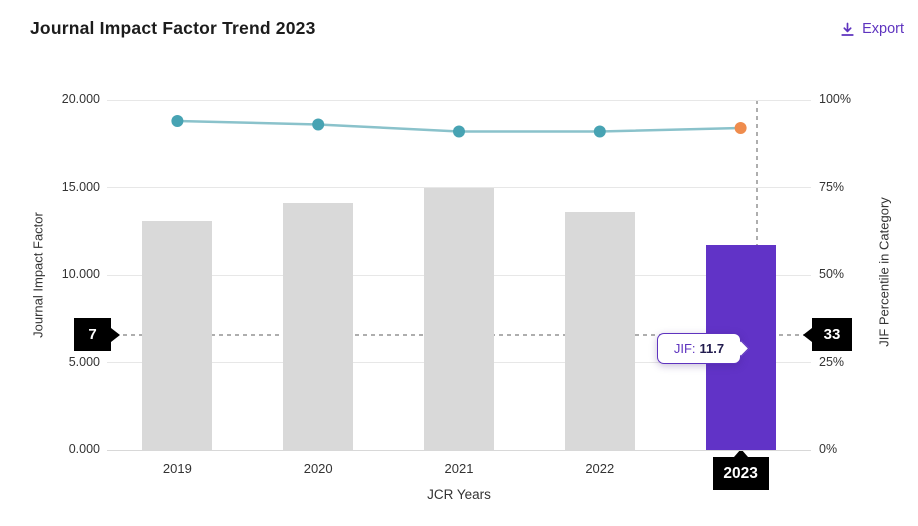  Describe the element at coordinates (807, 334) in the screenshot. I see `right-badge-pointer` at that location.